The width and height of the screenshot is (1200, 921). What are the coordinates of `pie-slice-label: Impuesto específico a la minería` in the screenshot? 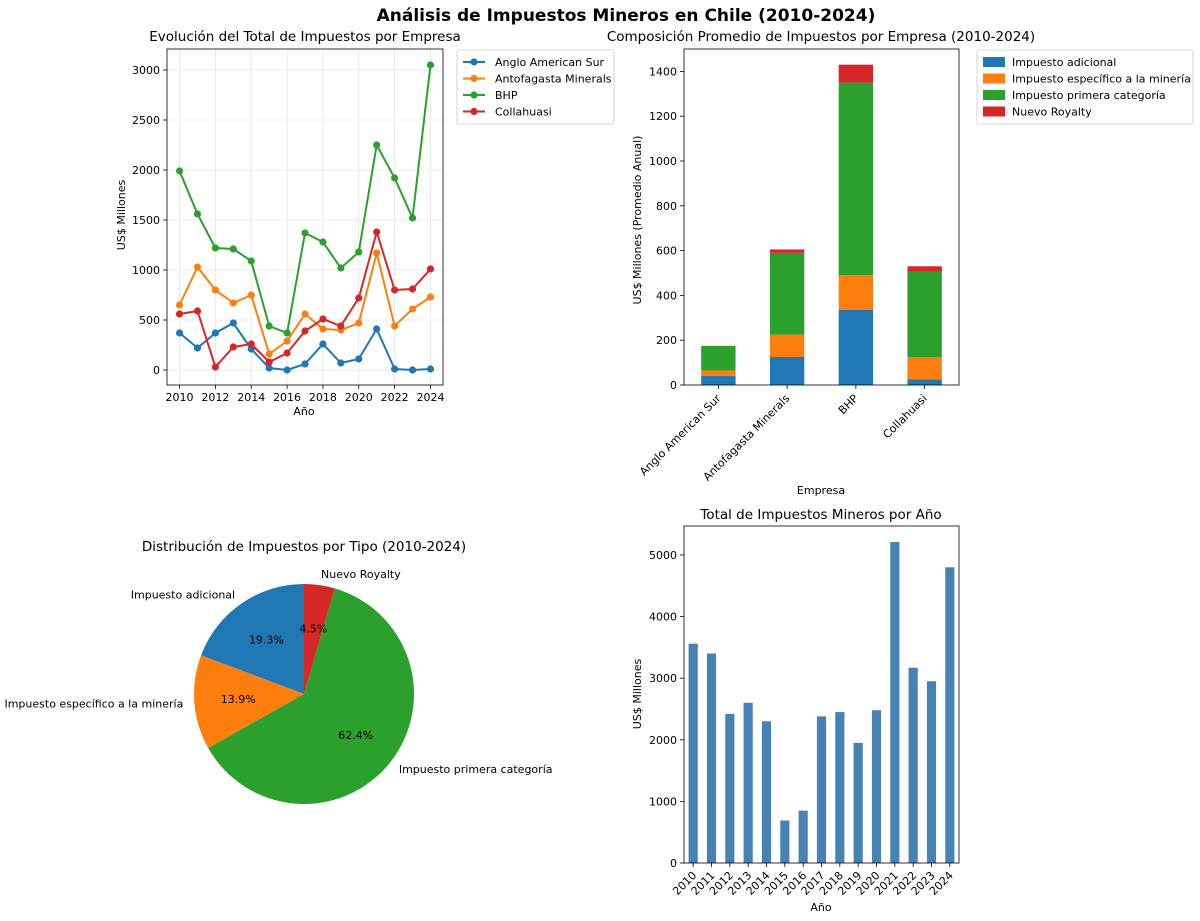 It's located at (93, 703).